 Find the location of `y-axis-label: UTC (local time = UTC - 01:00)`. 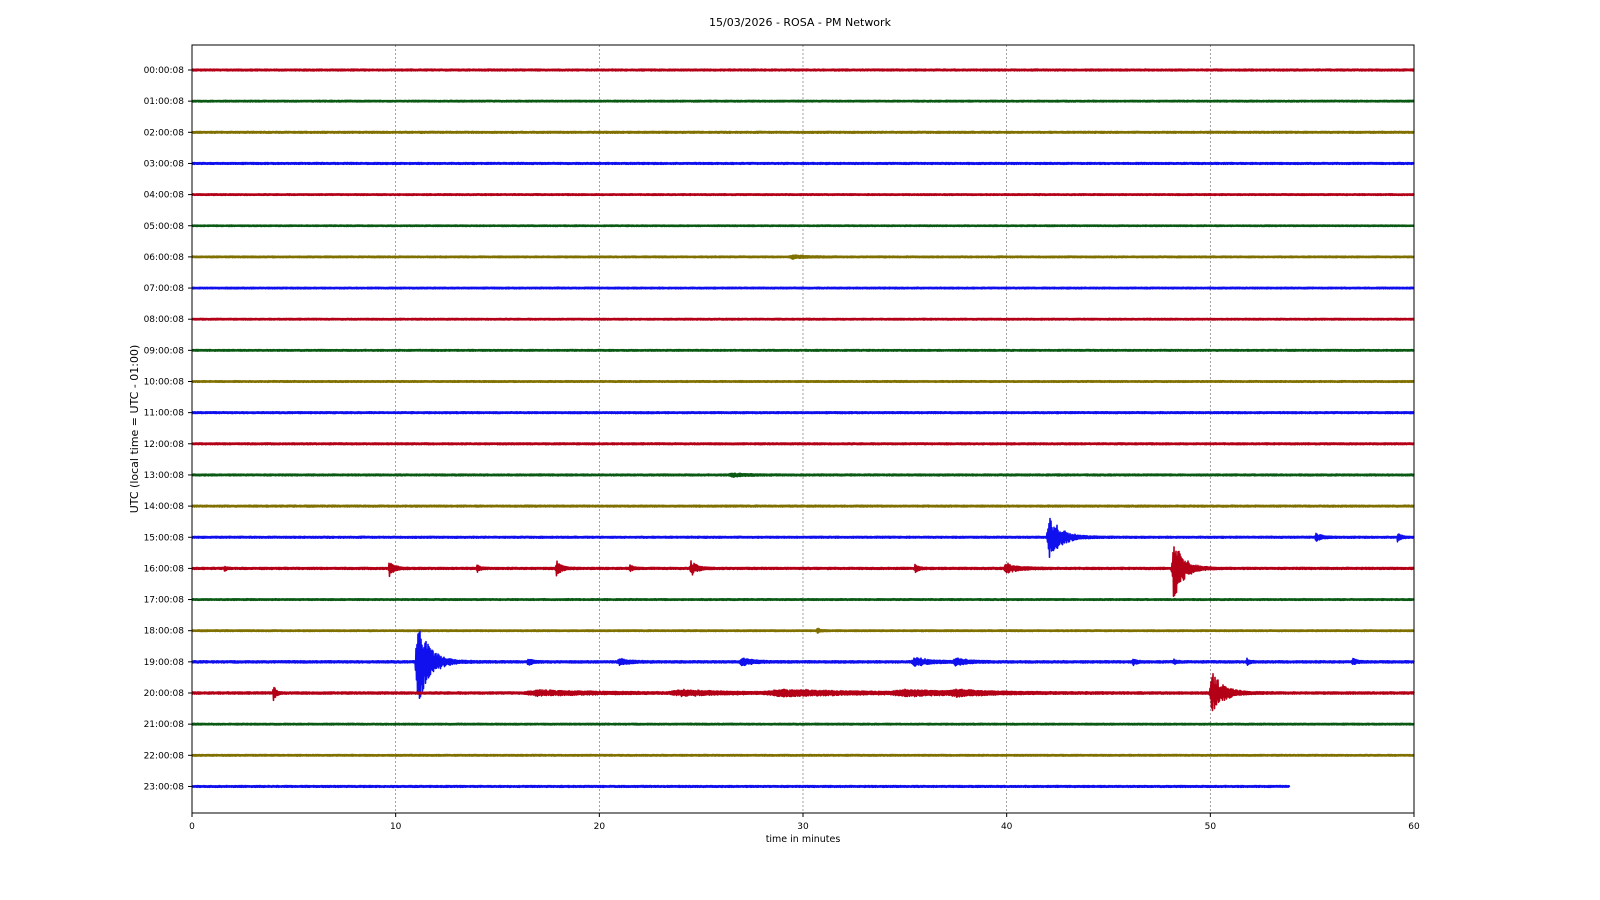

y-axis-label: UTC (local time = UTC - 01:00) is located at coordinates (134, 429).